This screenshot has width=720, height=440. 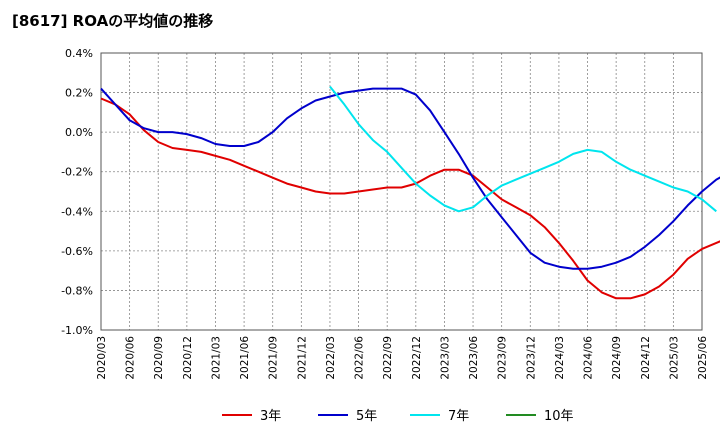 What do you see at coordinates (77, 251) in the screenshot?
I see `y-tick-label: -0.6%` at bounding box center [77, 251].